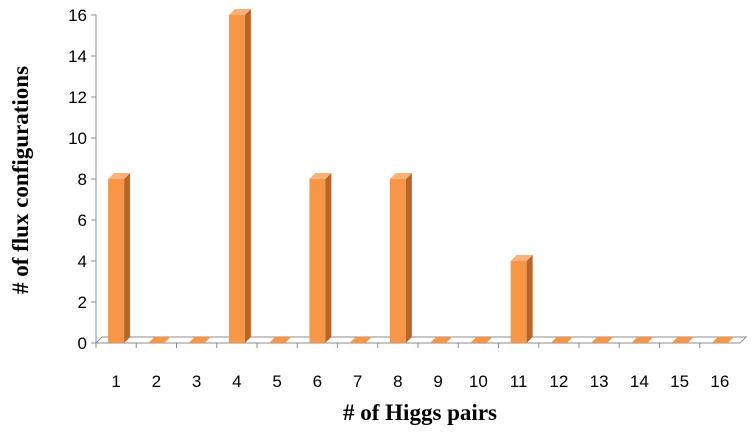 The height and width of the screenshot is (437, 751). Describe the element at coordinates (77, 138) in the screenshot. I see `y-tick-label: 10` at that location.